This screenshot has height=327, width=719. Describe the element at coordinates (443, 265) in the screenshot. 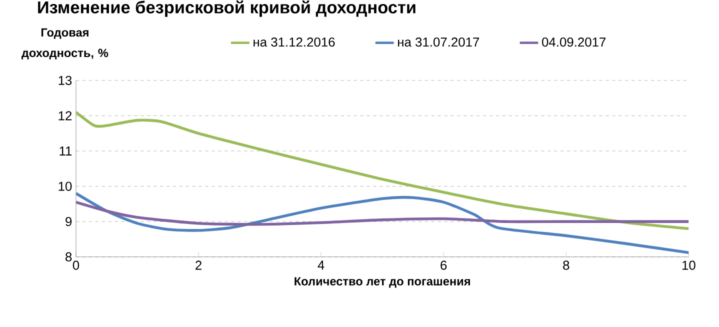

I see `x-tick-label: 6` at that location.